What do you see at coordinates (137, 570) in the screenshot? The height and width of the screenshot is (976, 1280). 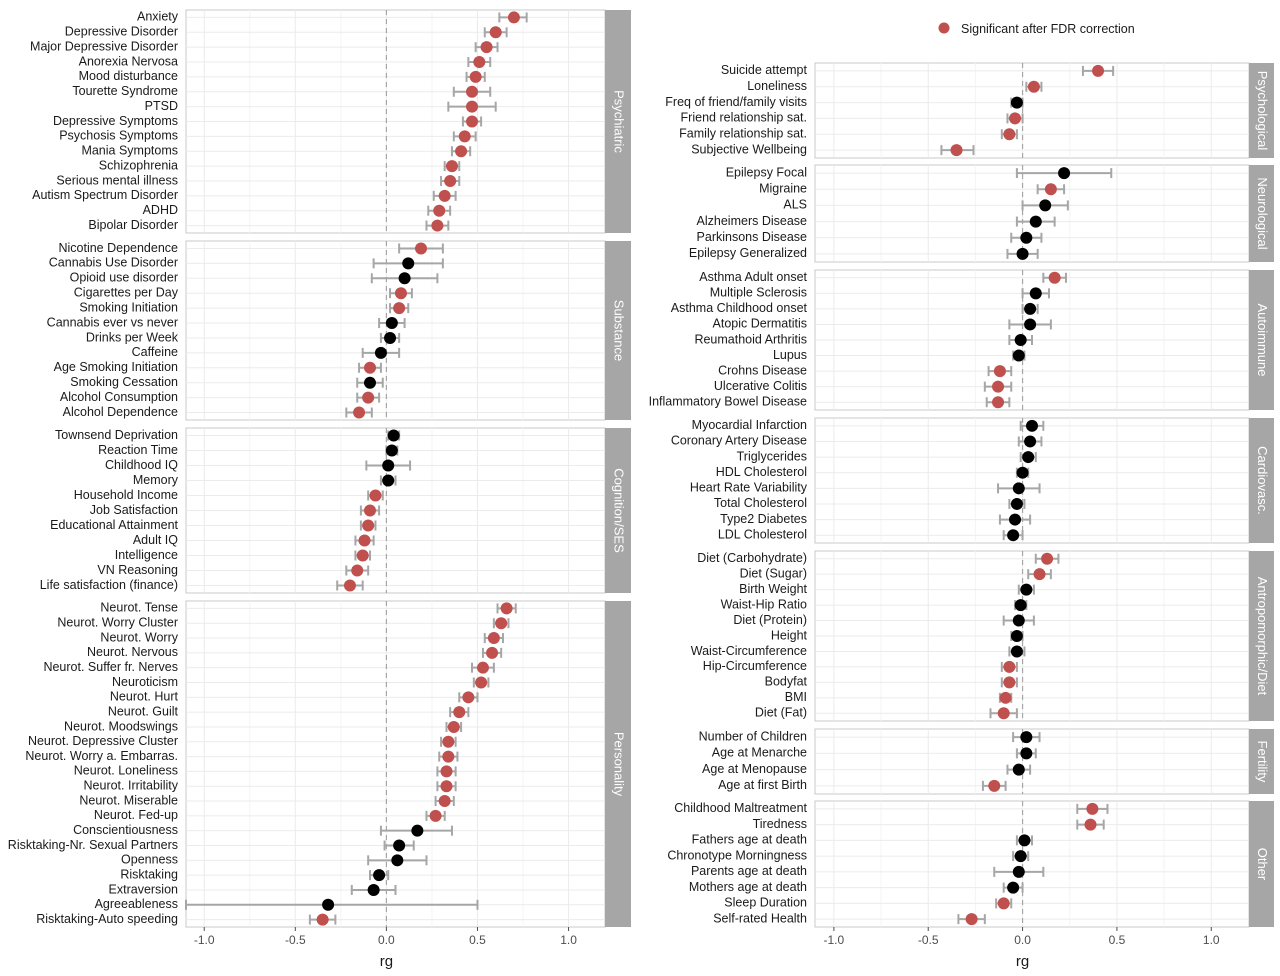 I see `row-label: VN Reasoning` at bounding box center [137, 570].